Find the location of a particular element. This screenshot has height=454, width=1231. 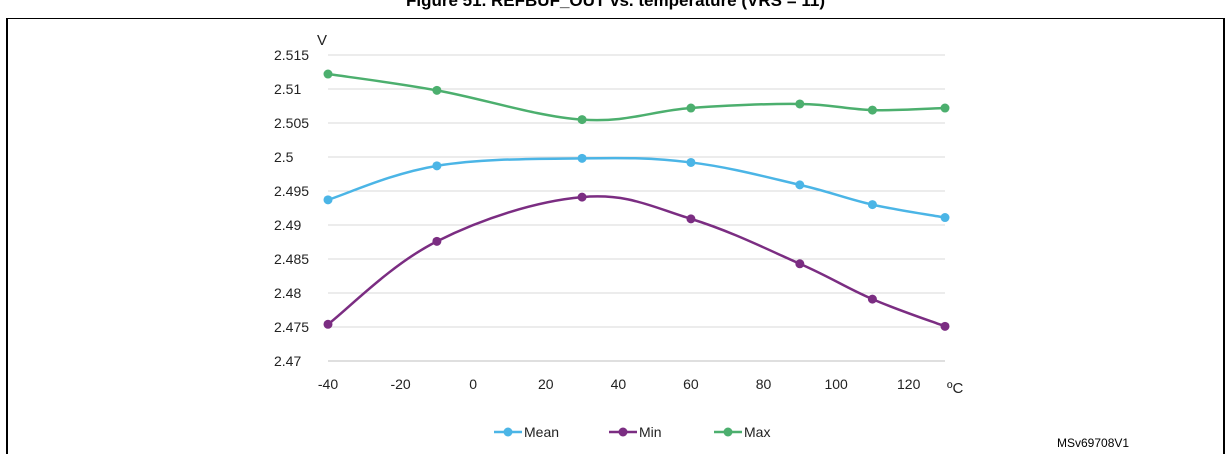

y-tick-label: 2.5 is located at coordinates (284, 157).